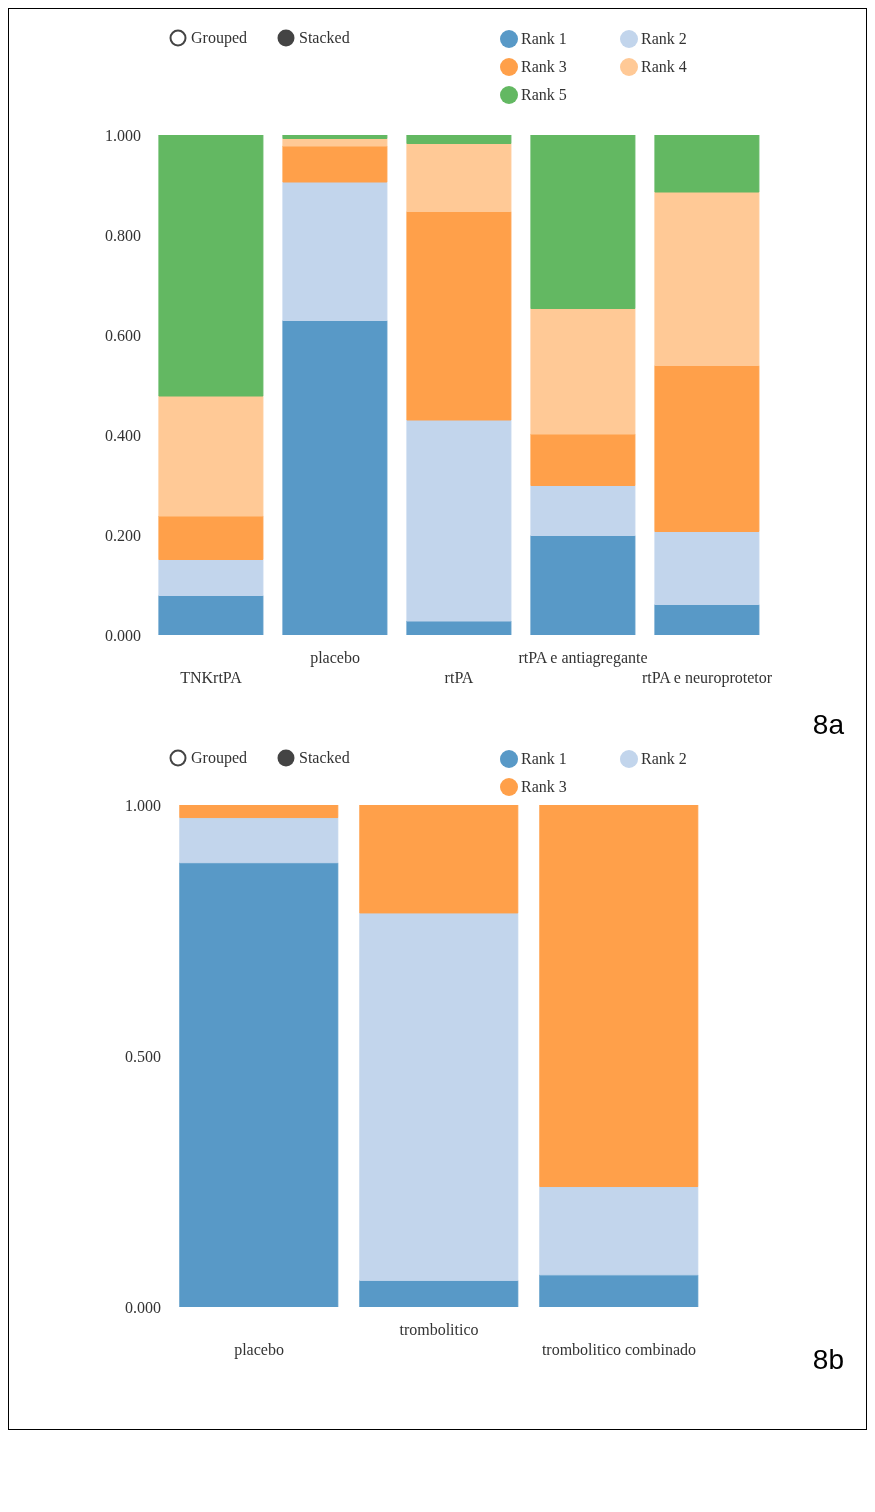  Describe the element at coordinates (123, 235) in the screenshot. I see `y-tick-label: 0.800` at that location.